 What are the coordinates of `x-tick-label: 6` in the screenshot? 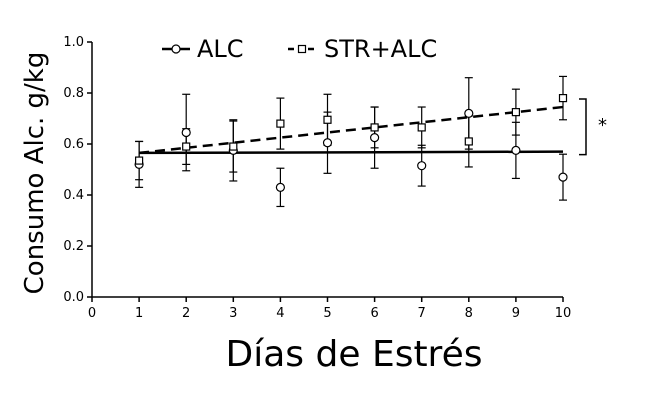 It's located at (374, 313).